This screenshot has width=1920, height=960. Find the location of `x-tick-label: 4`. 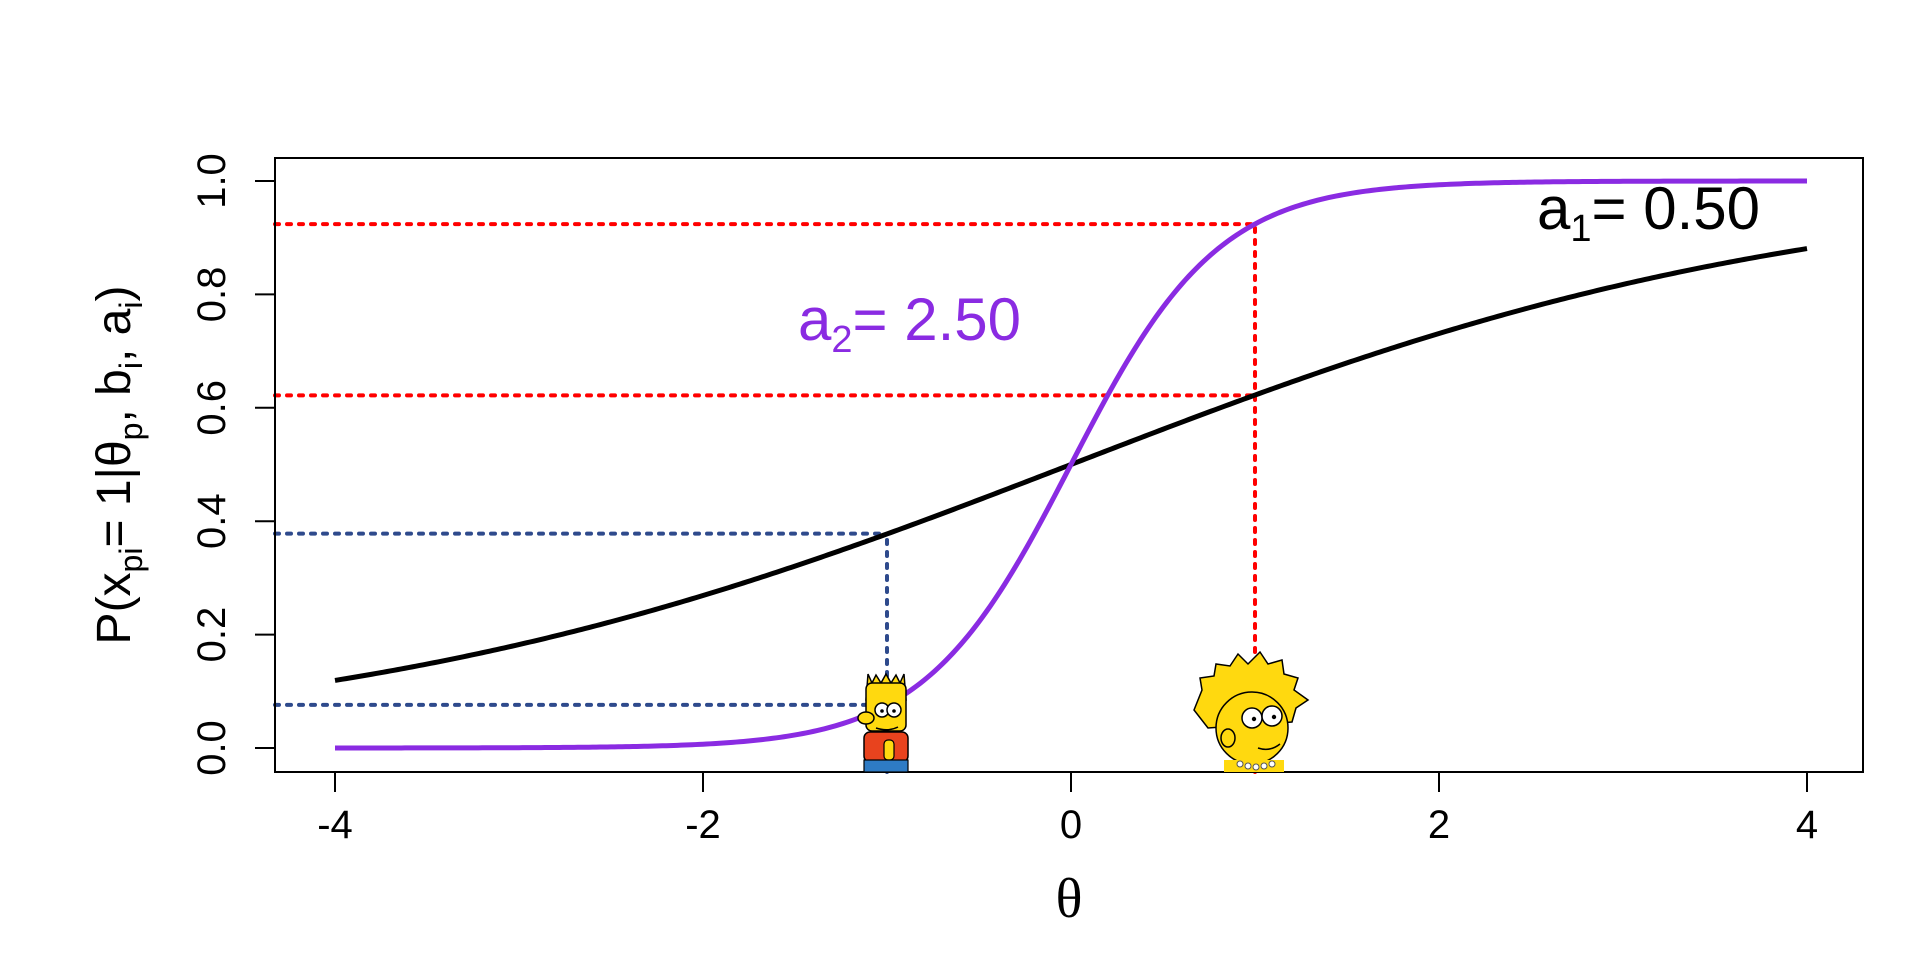

x-tick-label: 4 is located at coordinates (1807, 825).